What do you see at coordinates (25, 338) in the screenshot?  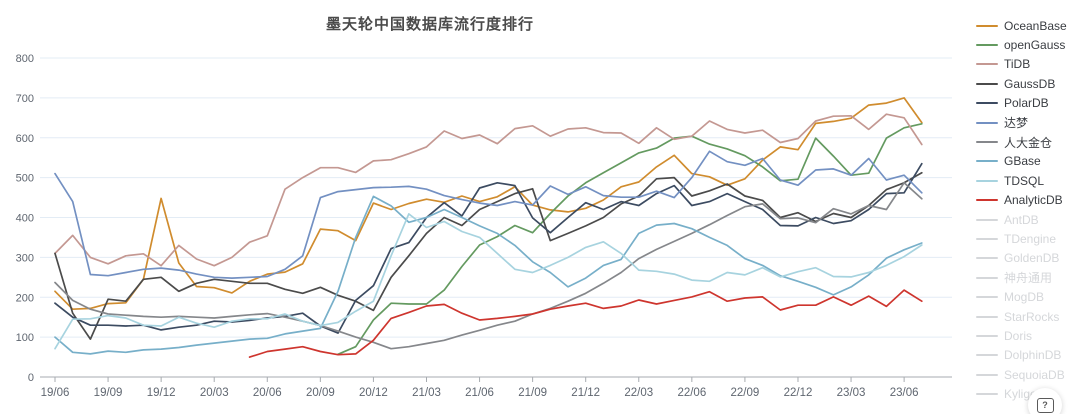 I see `y-tick-label: 100` at bounding box center [25, 338].